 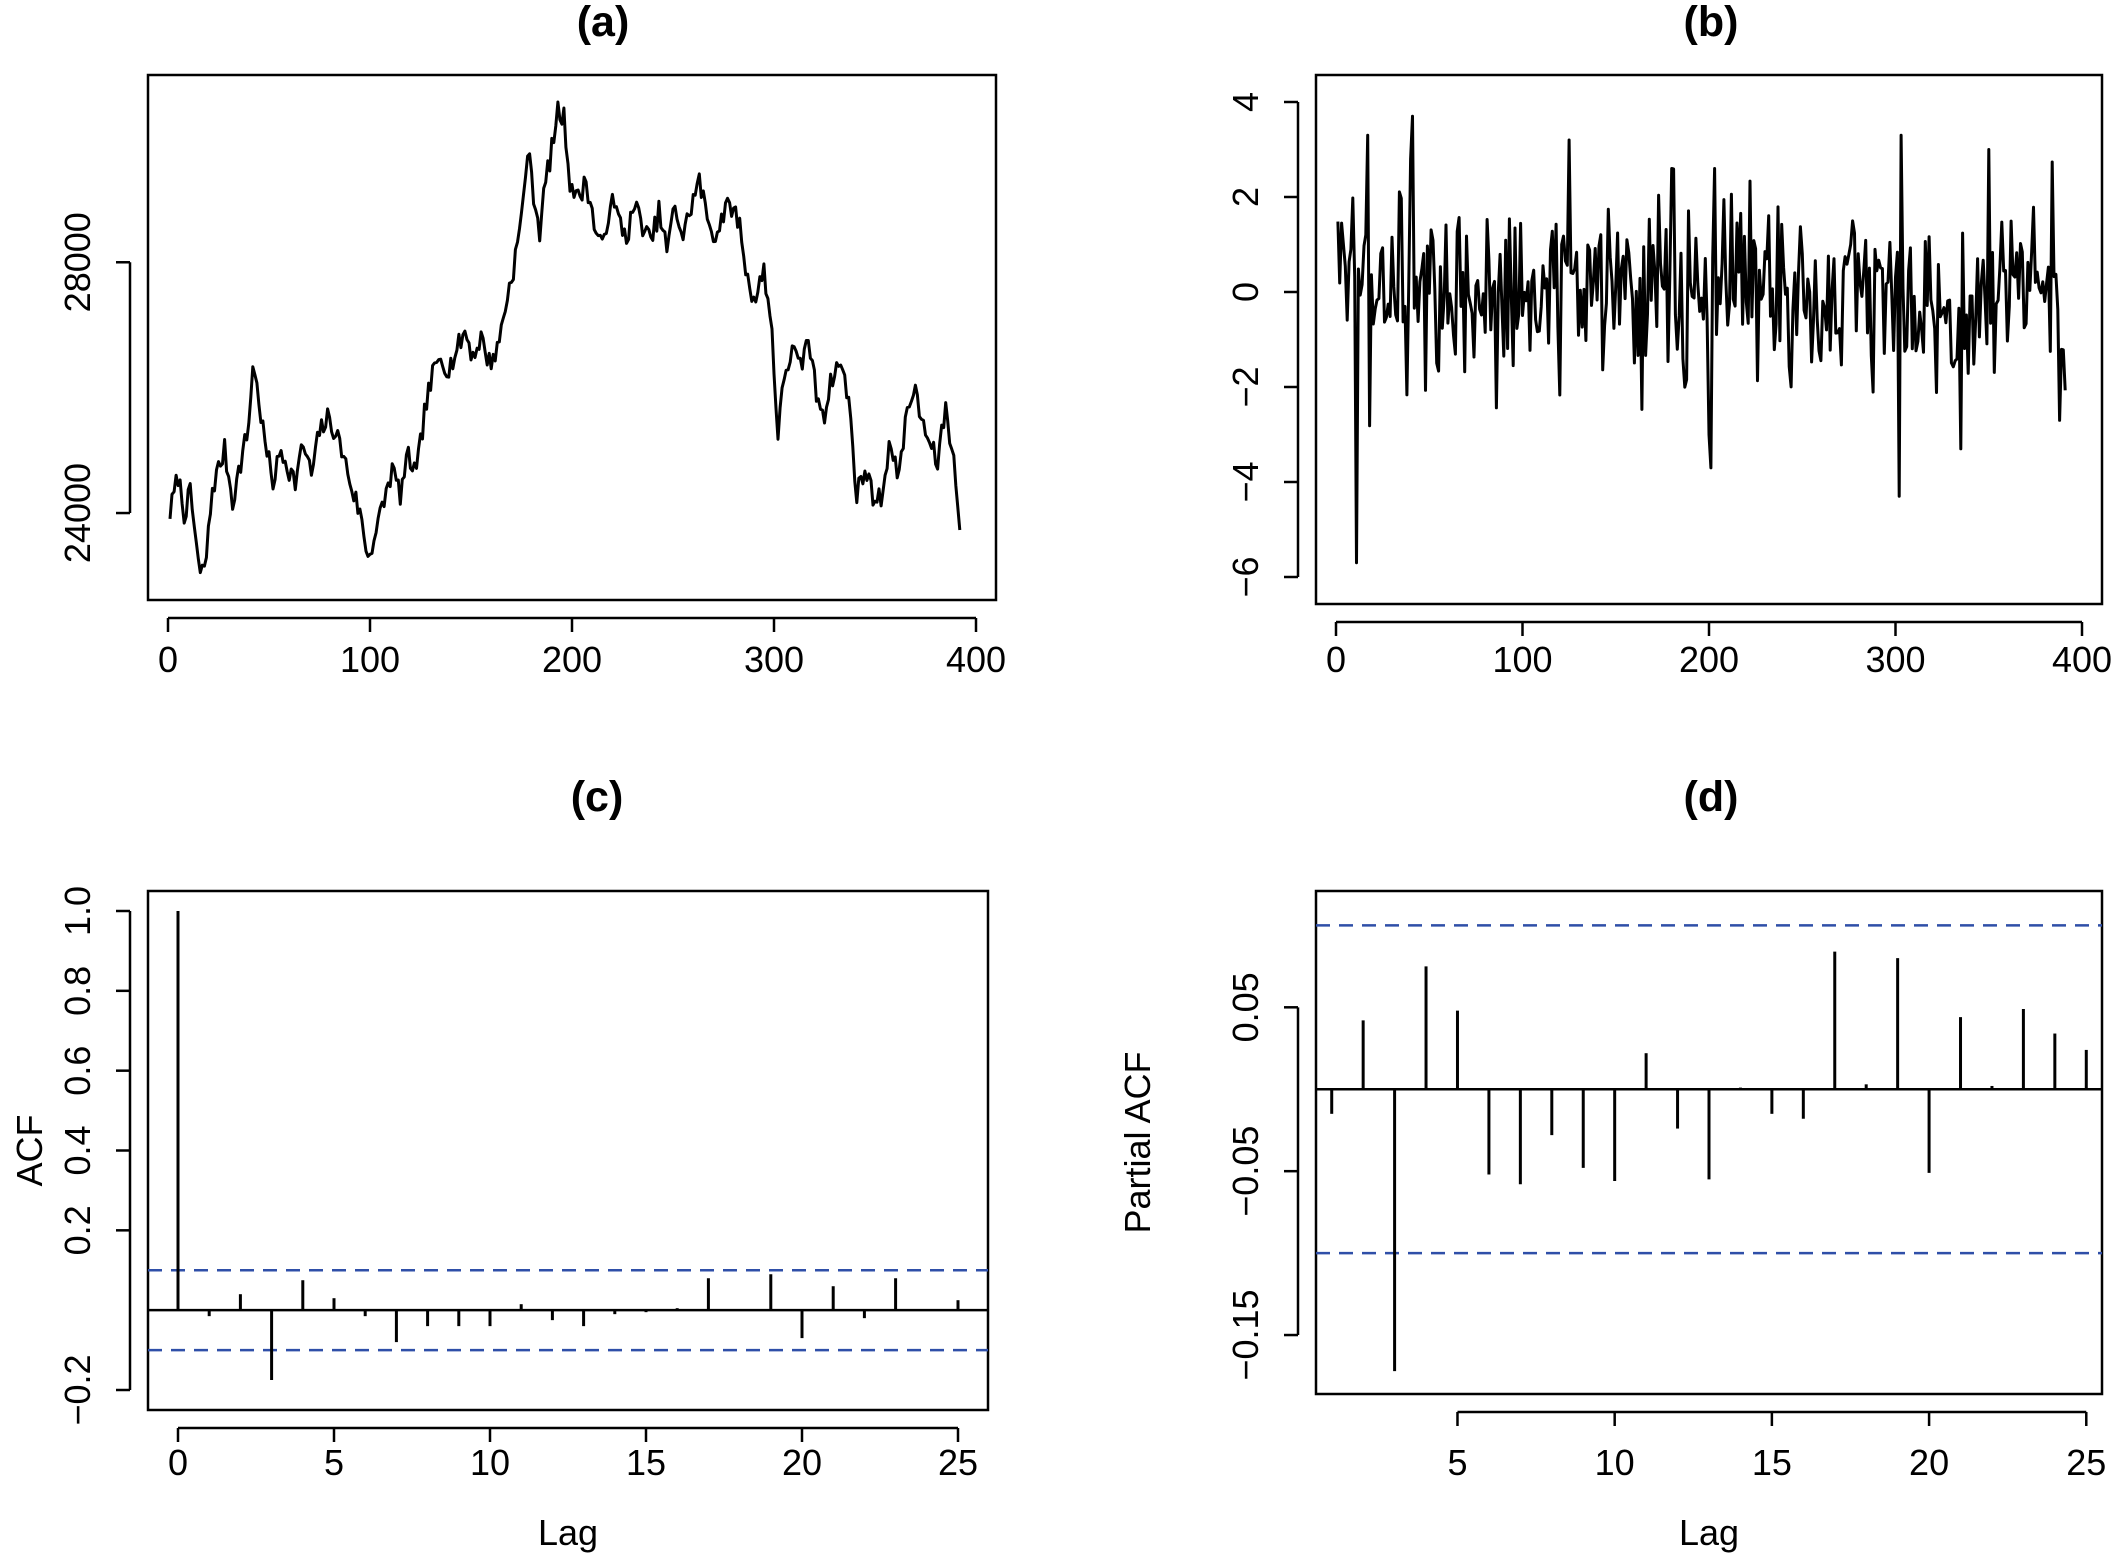 What do you see at coordinates (597, 797) in the screenshot?
I see `panel-title: (c)` at bounding box center [597, 797].